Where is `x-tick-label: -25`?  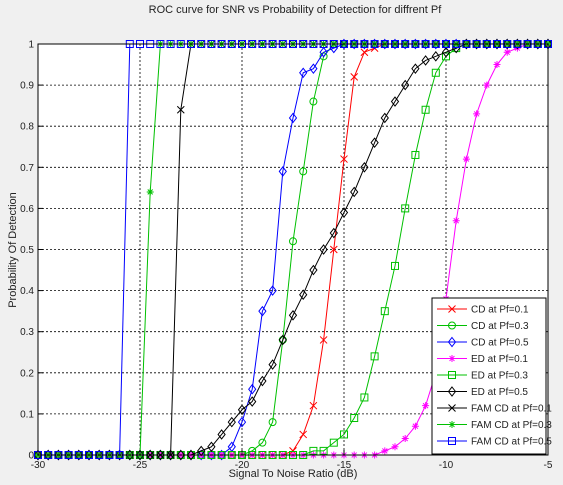
x-tick-label: -25 is located at coordinates (140, 465).